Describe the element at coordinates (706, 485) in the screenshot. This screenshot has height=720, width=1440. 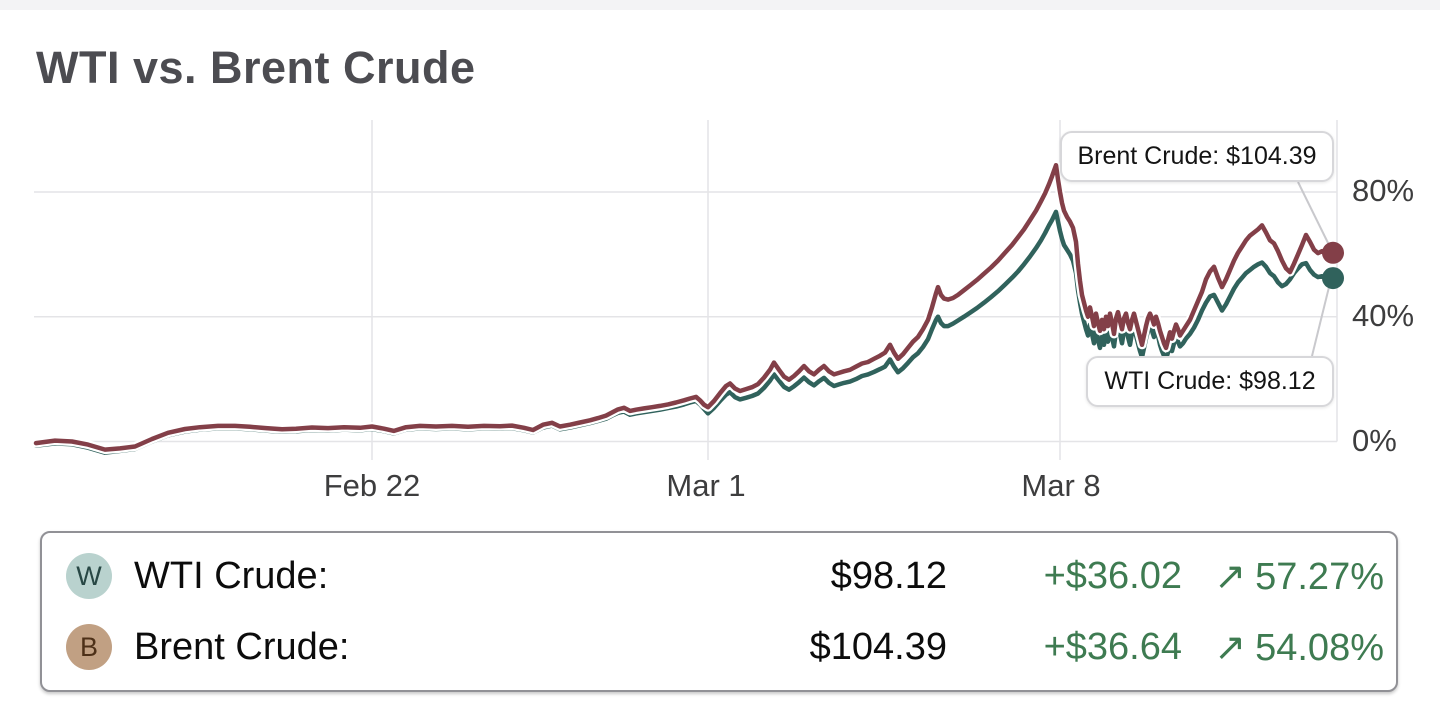
I see `x-axis-tick-mar1: Mar 1` at that location.